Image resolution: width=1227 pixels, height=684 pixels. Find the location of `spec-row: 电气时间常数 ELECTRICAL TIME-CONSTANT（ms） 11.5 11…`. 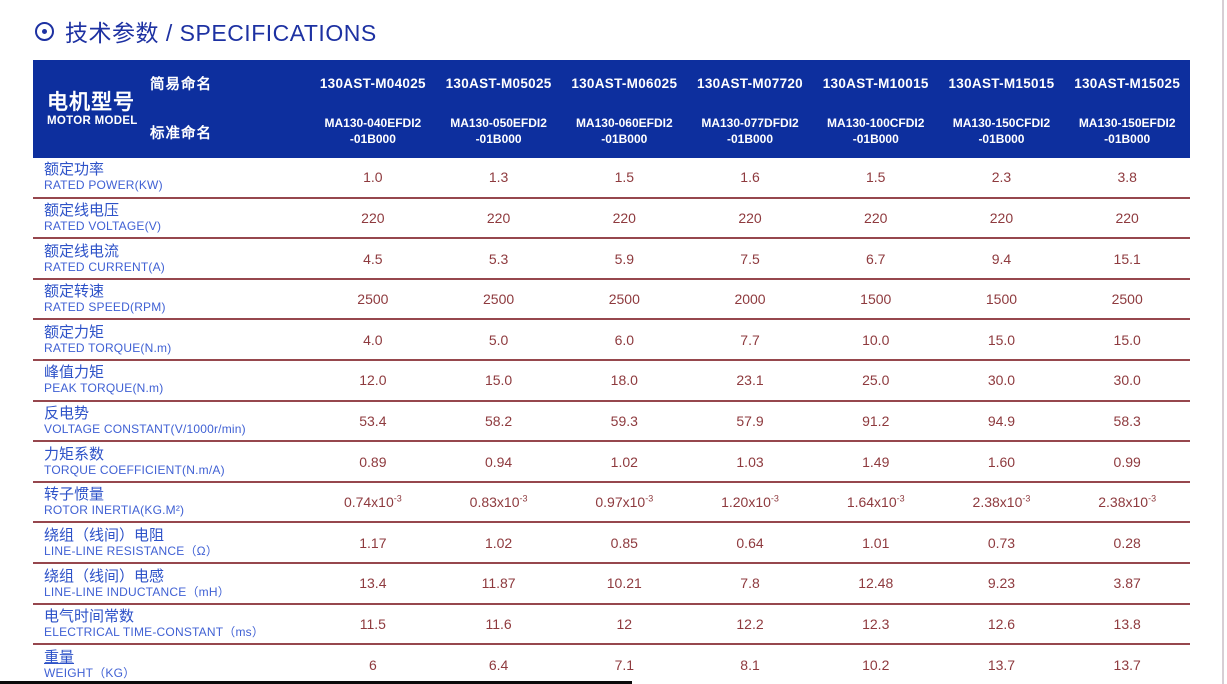

spec-row: 电气时间常数 ELECTRICAL TIME-CONSTANT（ms） 11.5 11… is located at coordinates (611, 625).